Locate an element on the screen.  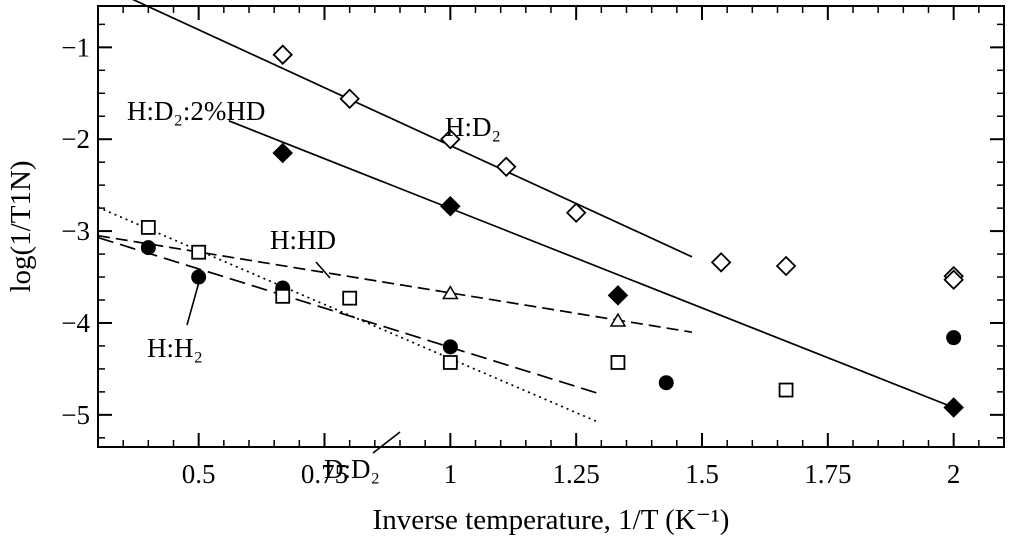
x-tick-label: 1.5 is located at coordinates (702, 474).